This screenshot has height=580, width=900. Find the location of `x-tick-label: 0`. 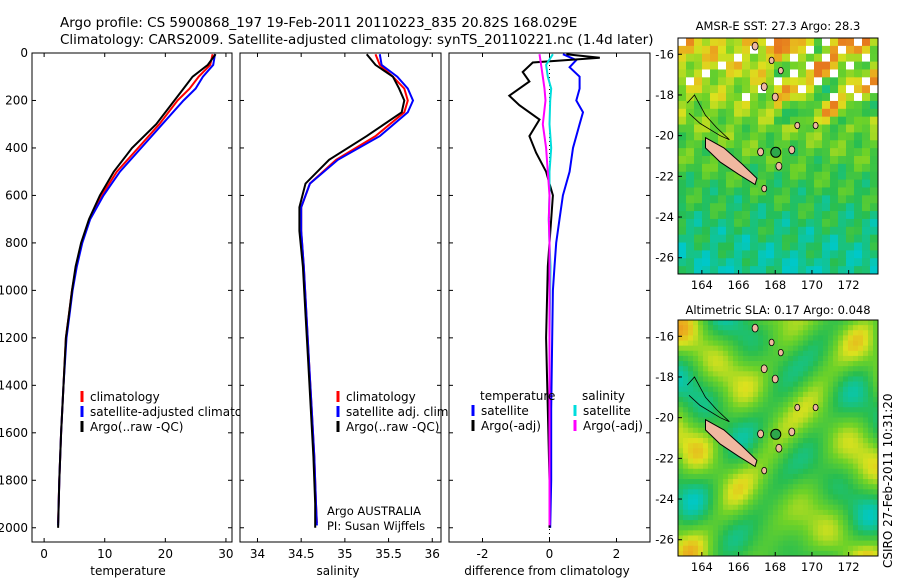

x-tick-label: 0 is located at coordinates (550, 554).